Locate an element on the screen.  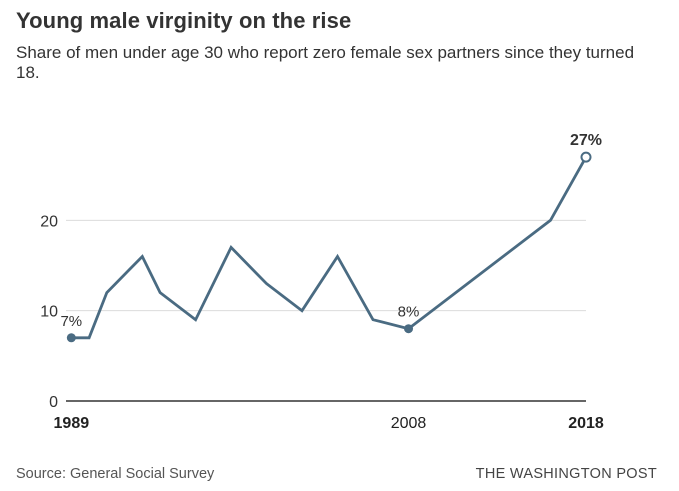
data-label-2008: 8% is located at coordinates (409, 312).